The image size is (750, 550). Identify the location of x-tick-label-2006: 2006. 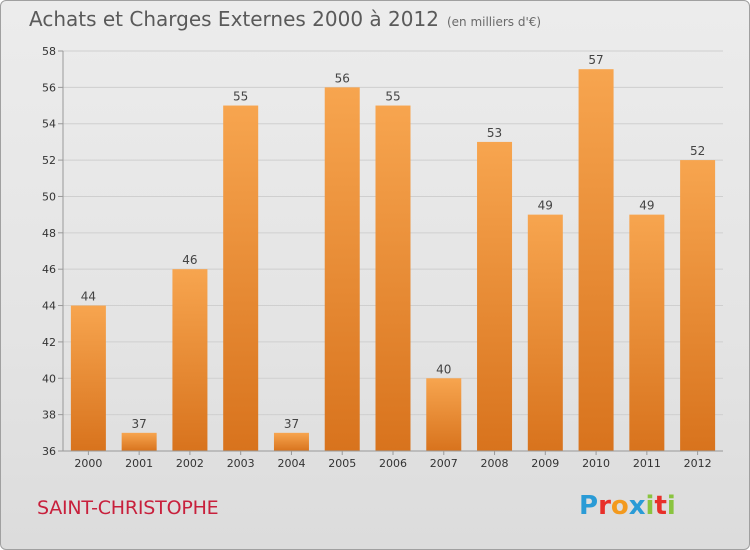
(393, 463).